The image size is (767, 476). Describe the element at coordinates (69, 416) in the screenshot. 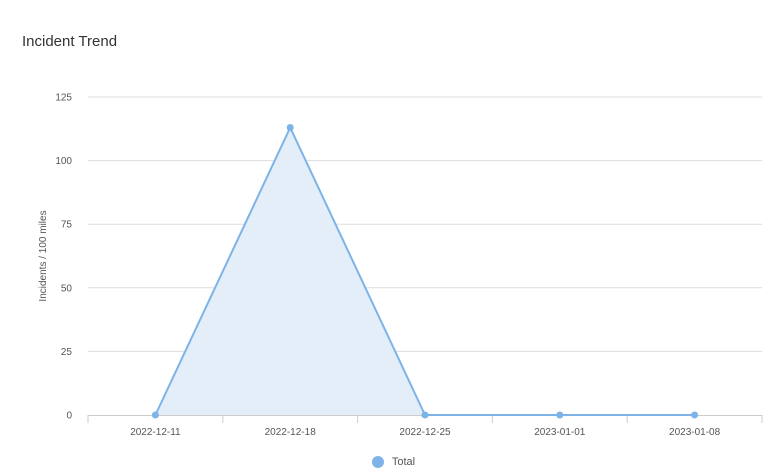

I see `y-tick-label: 0` at that location.